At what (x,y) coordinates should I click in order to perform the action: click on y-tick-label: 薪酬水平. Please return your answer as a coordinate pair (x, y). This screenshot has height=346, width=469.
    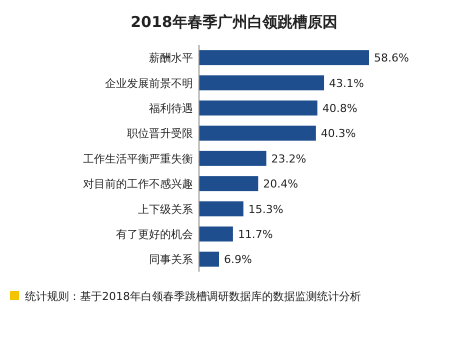
    Looking at the image, I should click on (171, 58).